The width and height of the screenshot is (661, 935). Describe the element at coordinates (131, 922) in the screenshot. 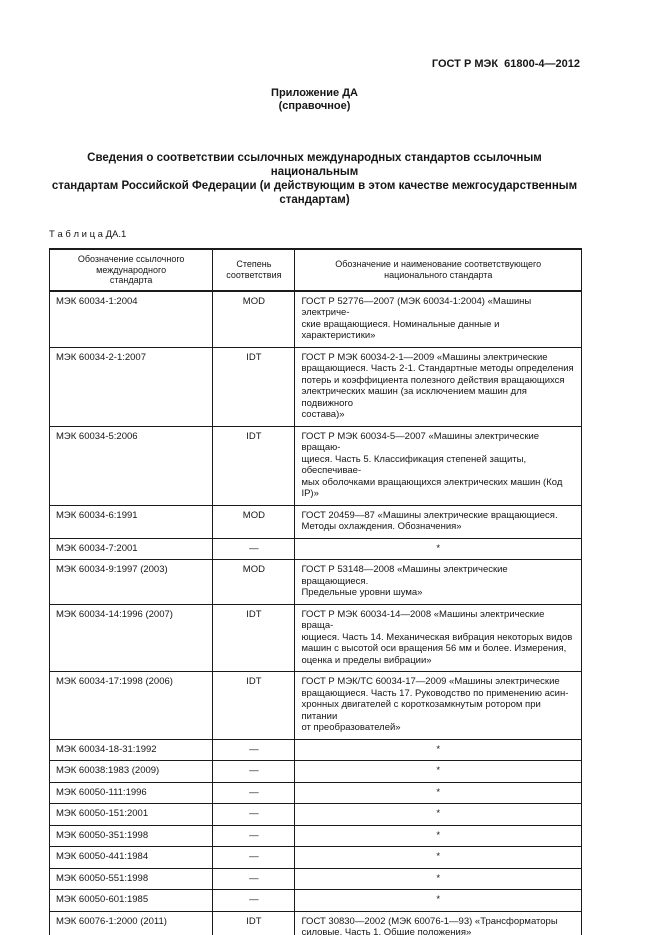

I see `intl-standard-cell: МЭК 60076-1:2000 (2011)` at that location.